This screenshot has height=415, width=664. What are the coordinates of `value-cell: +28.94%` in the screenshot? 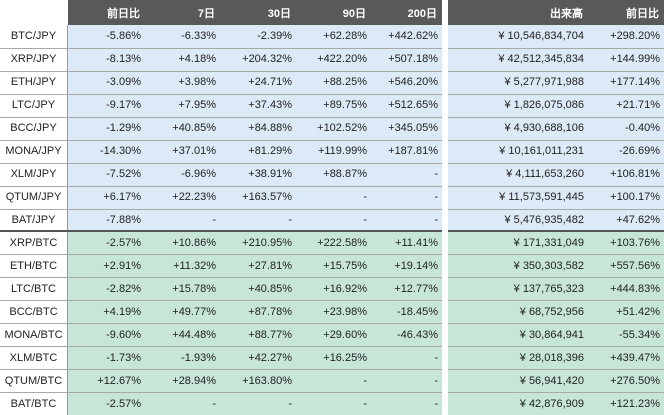 It's located at (182, 381).